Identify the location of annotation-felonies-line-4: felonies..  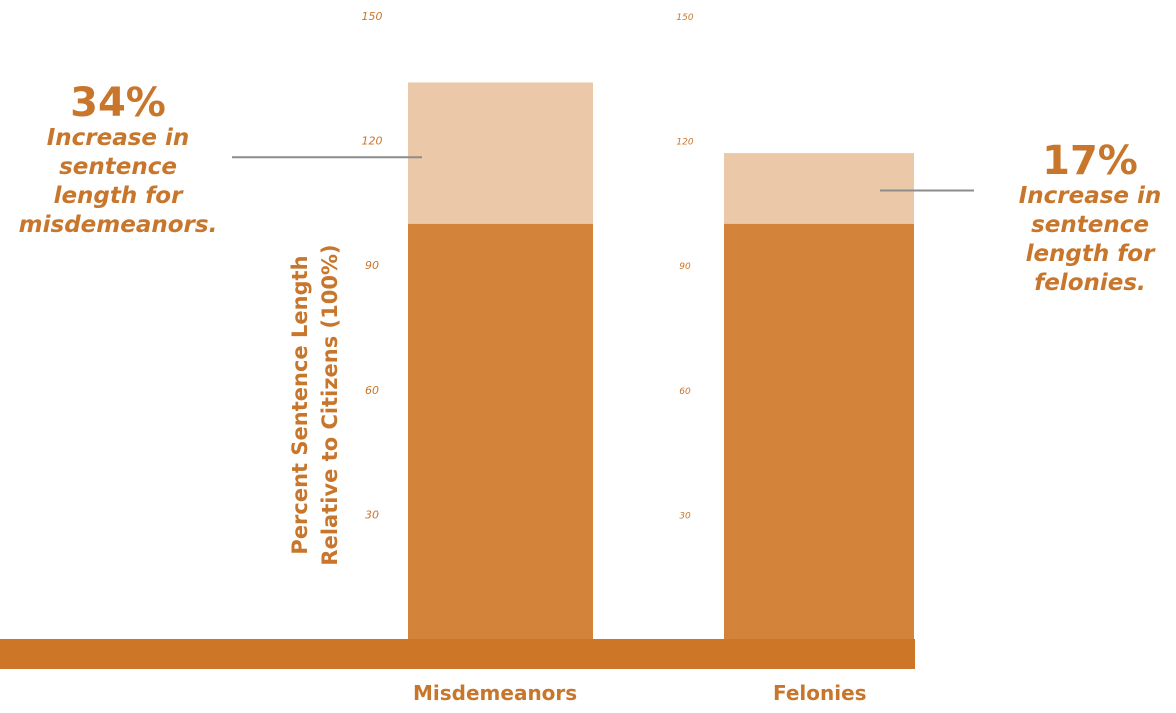
(1090, 283).